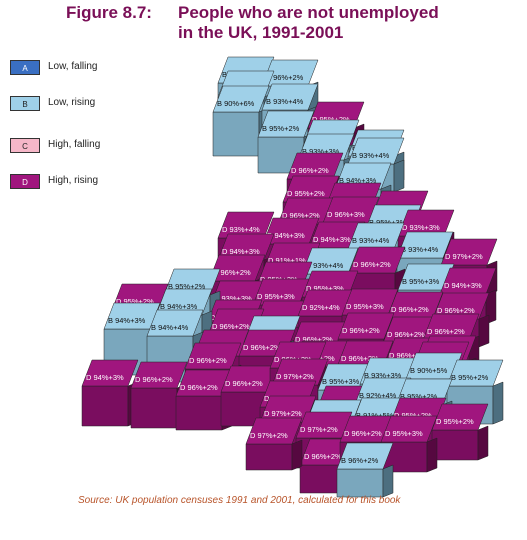 Image resolution: width=527 pixels, height=540 pixels. What do you see at coordinates (25, 145) in the screenshot?
I see `legend-swatch-c: C` at bounding box center [25, 145].